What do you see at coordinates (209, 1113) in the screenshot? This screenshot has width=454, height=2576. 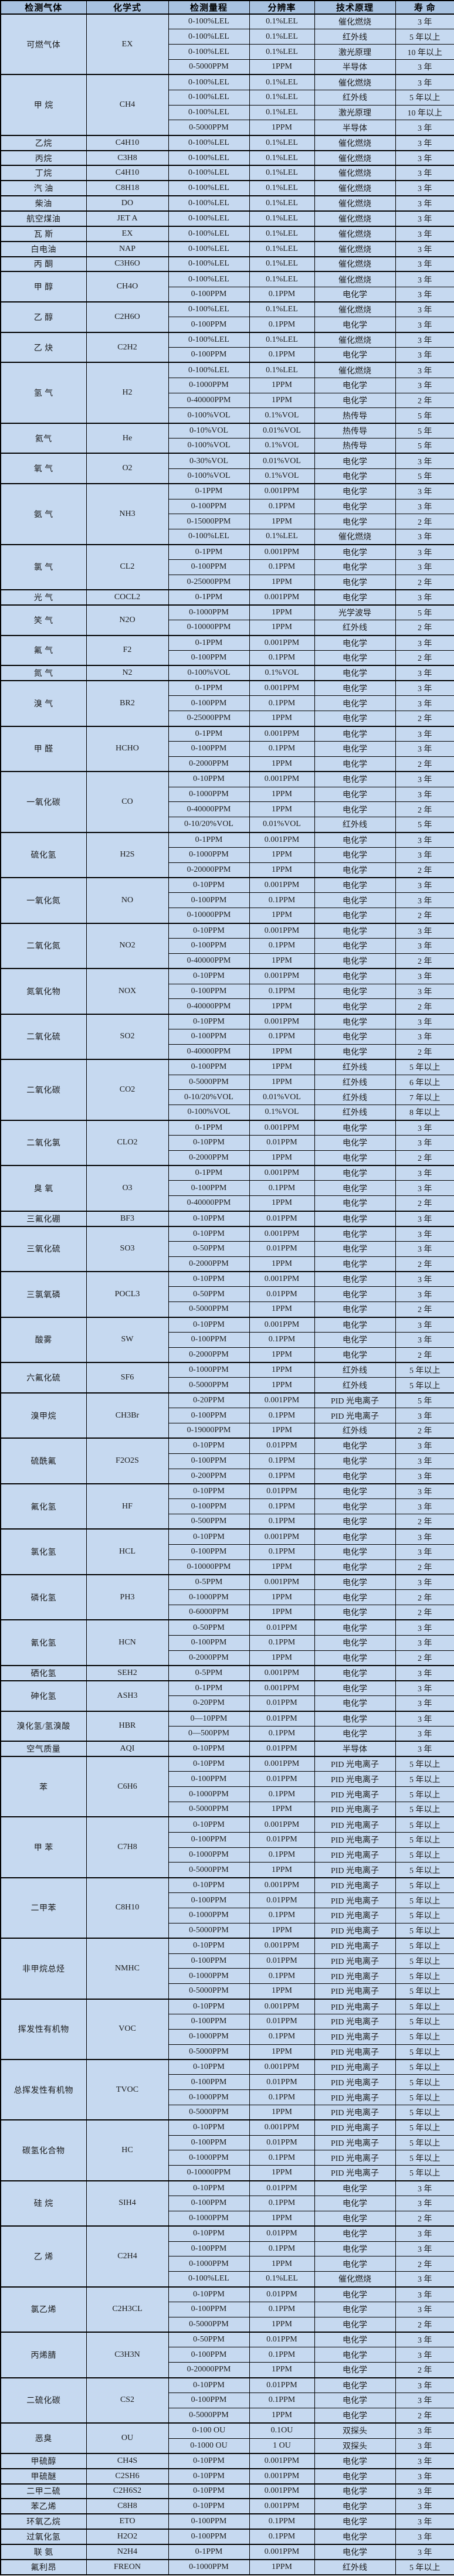 I see `range-cell: 0-100%VOL` at bounding box center [209, 1113].